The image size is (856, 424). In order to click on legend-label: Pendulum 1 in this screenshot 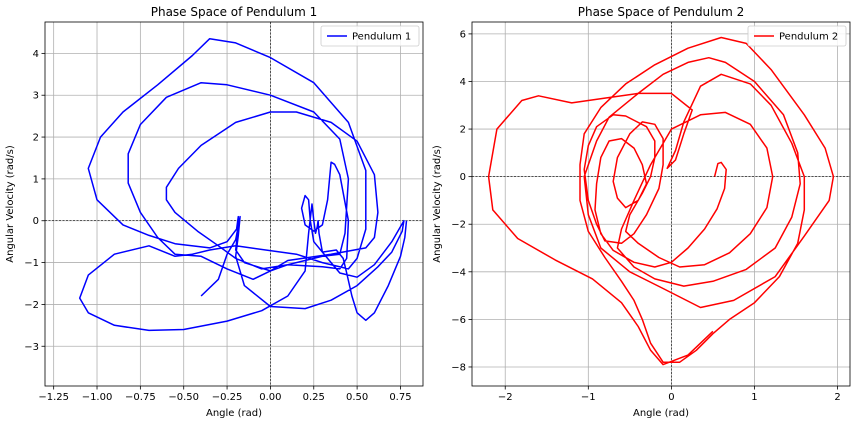, I will do `click(381, 37)`.